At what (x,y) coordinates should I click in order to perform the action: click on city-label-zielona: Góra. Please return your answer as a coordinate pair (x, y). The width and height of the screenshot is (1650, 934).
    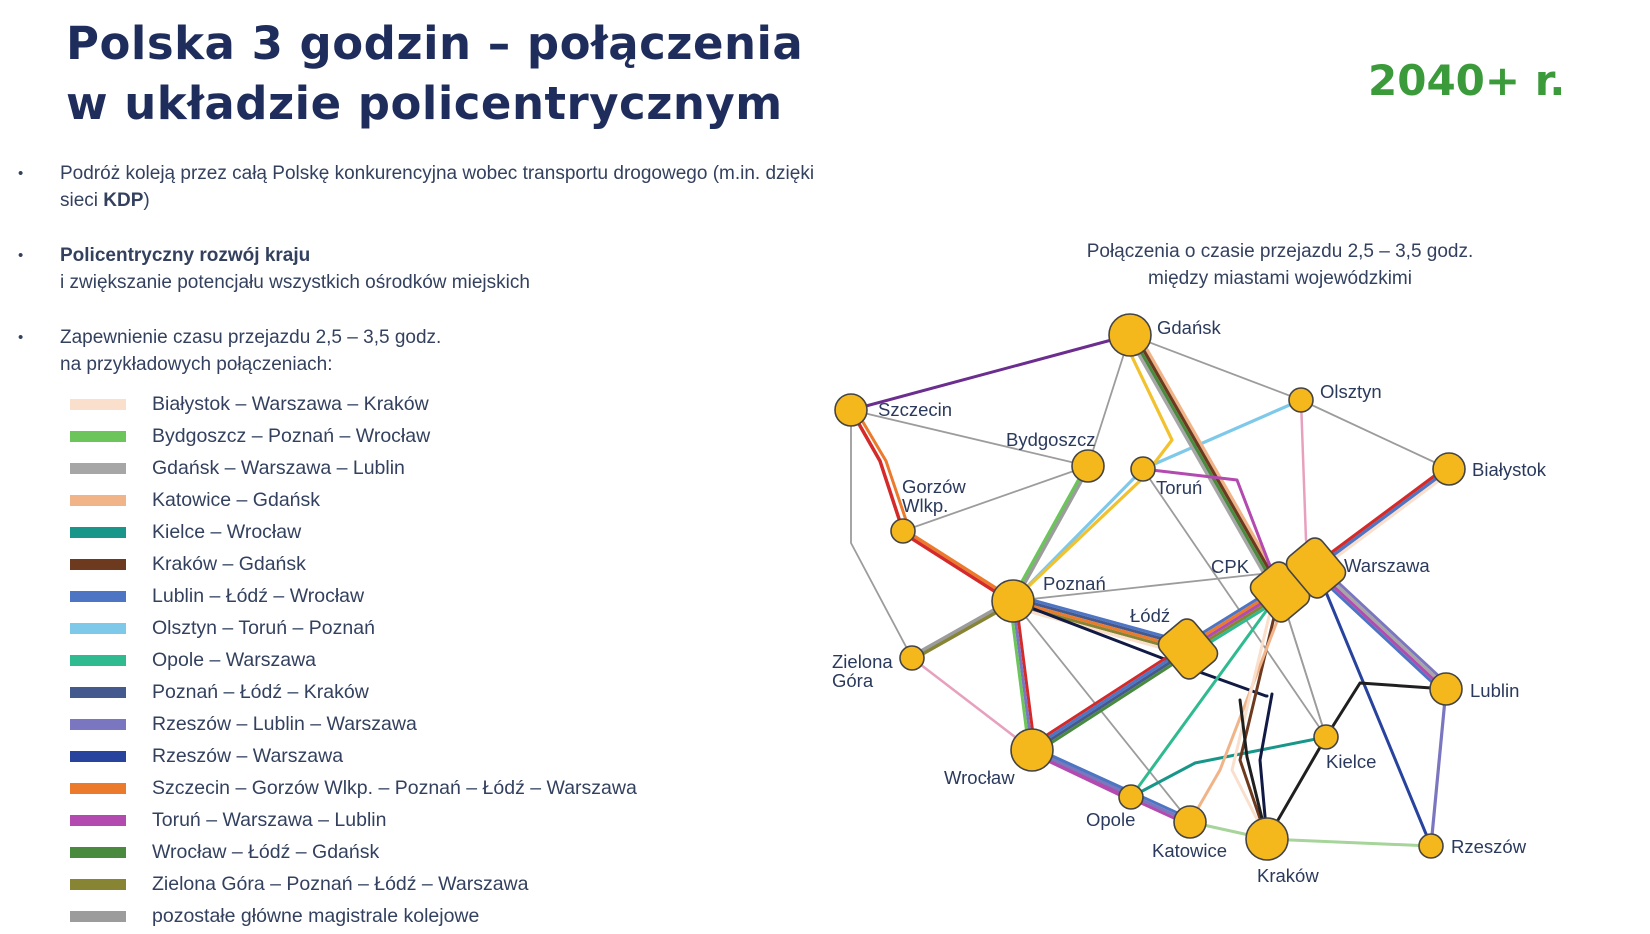
    Looking at the image, I should click on (853, 680).